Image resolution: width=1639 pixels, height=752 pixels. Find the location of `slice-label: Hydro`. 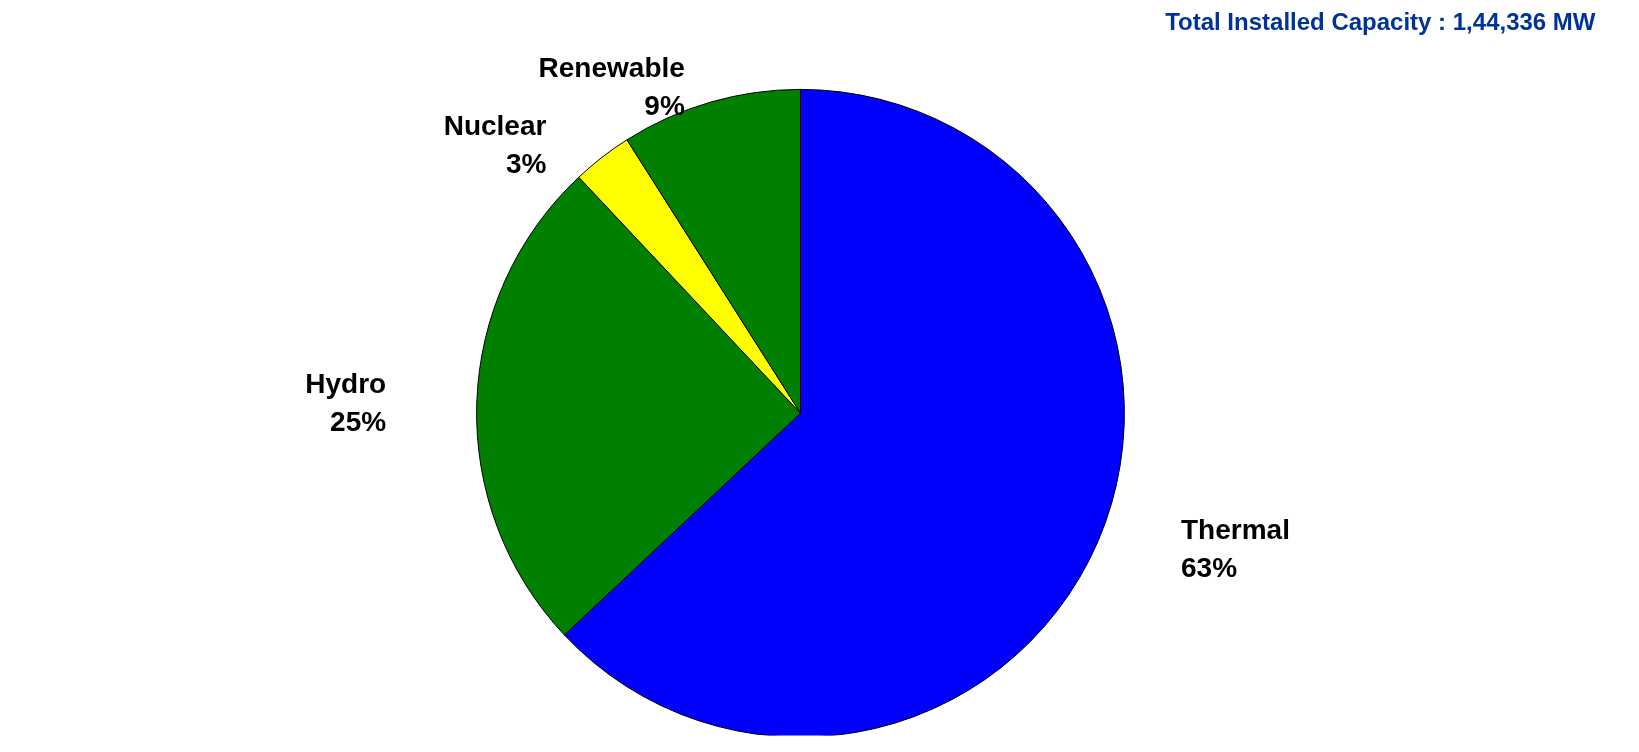

slice-label: Hydro is located at coordinates (346, 384).